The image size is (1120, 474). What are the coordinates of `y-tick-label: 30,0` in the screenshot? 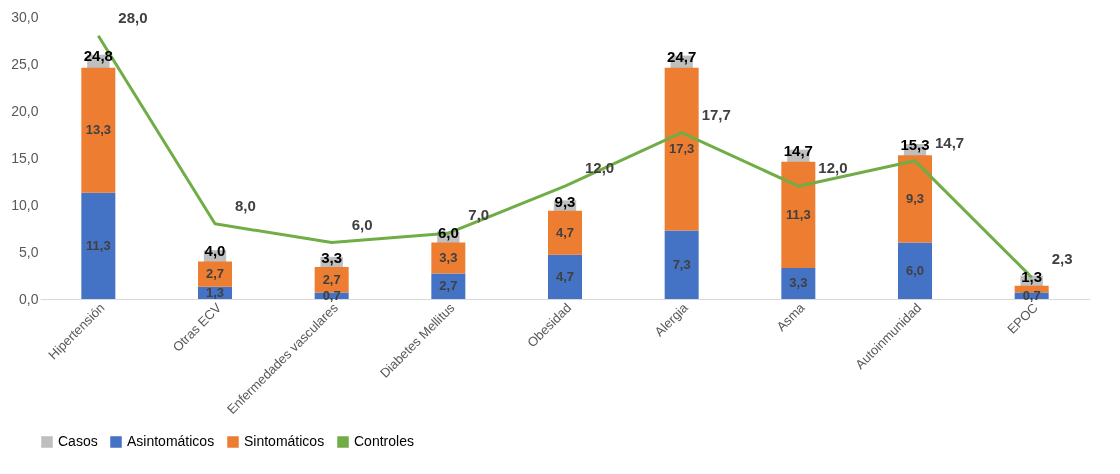 It's located at (25, 16).